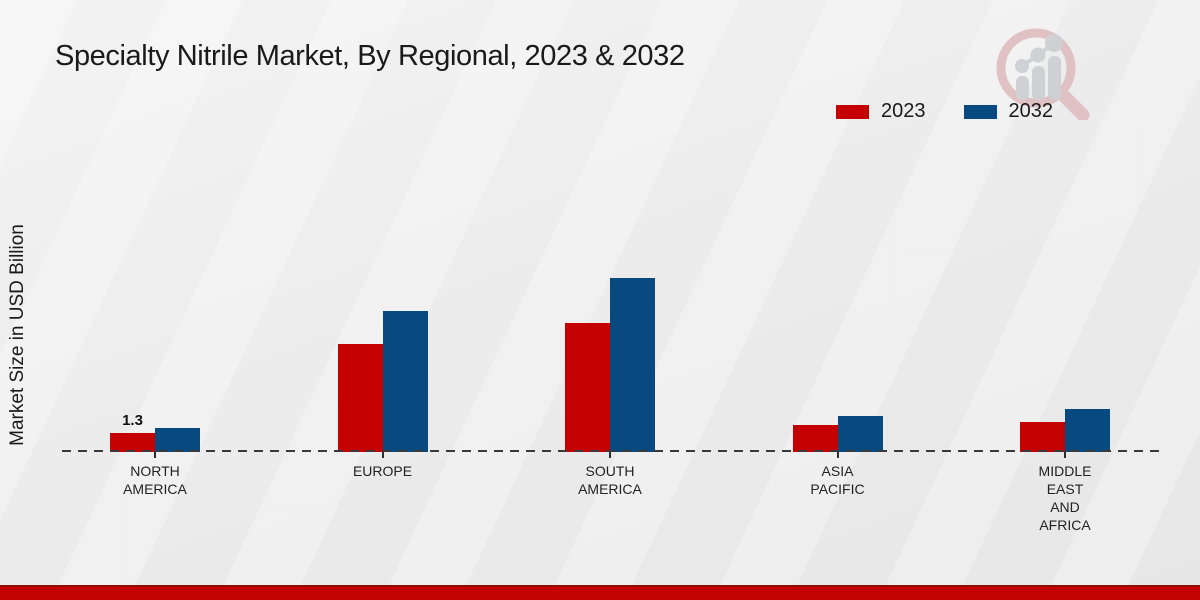  I want to click on bar-2023-north-america, so click(132, 442).